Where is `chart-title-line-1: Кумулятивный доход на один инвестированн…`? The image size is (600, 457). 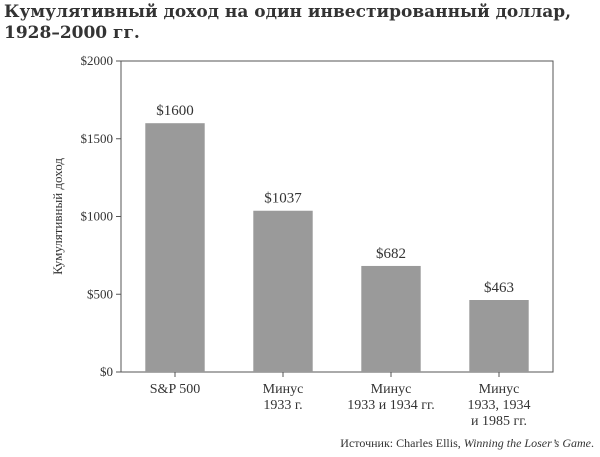
chart-title-line-1: Кумулятивный доход на один инвестированн… is located at coordinates (288, 12).